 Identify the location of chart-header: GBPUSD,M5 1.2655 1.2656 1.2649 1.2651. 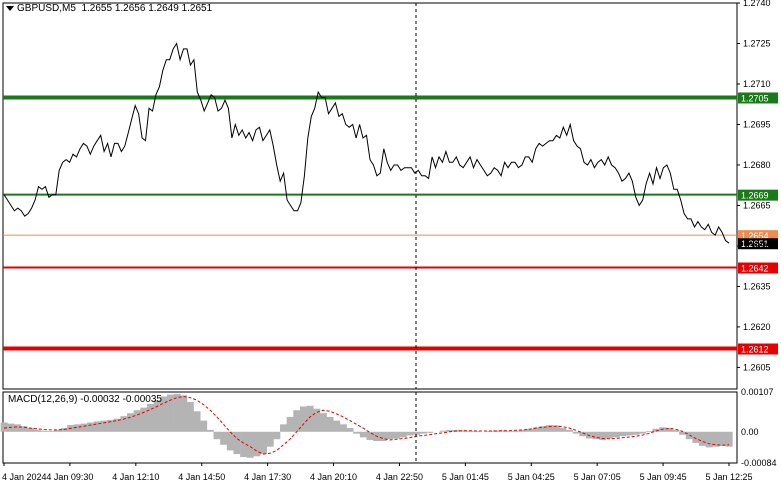
(109, 8).